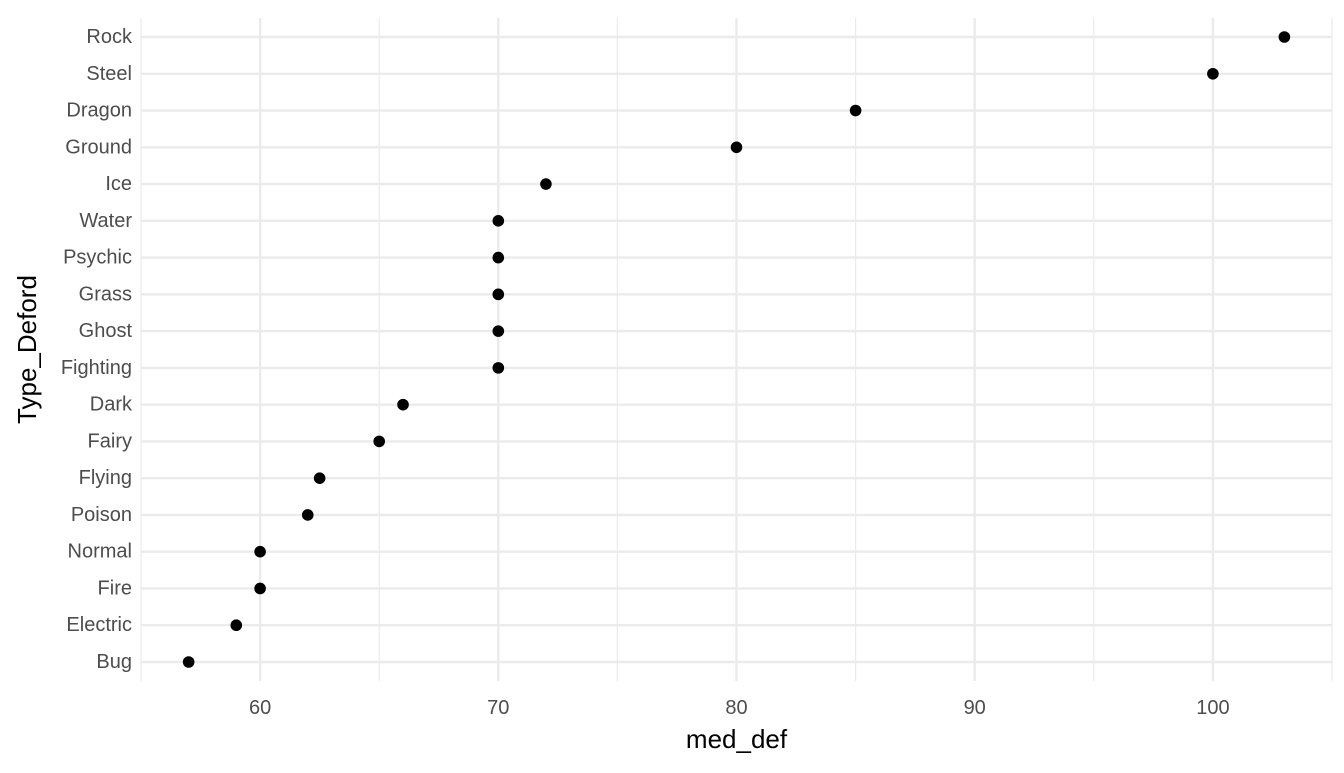 The width and height of the screenshot is (1344, 773). I want to click on y-tick-label: Dark, so click(111, 405).